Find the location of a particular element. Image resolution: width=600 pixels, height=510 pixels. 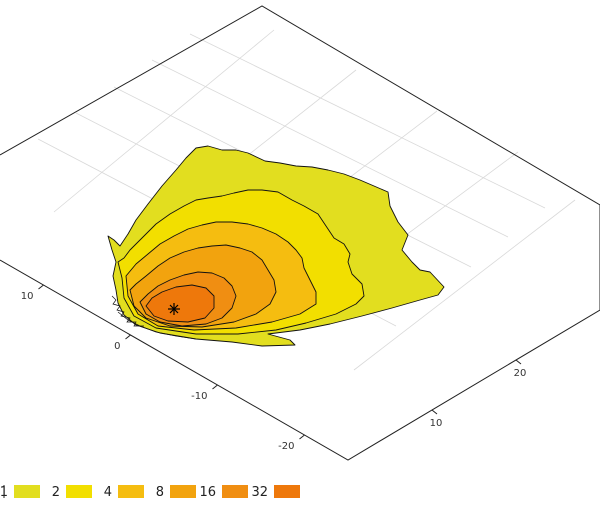

legend-label: 8 is located at coordinates (160, 492).